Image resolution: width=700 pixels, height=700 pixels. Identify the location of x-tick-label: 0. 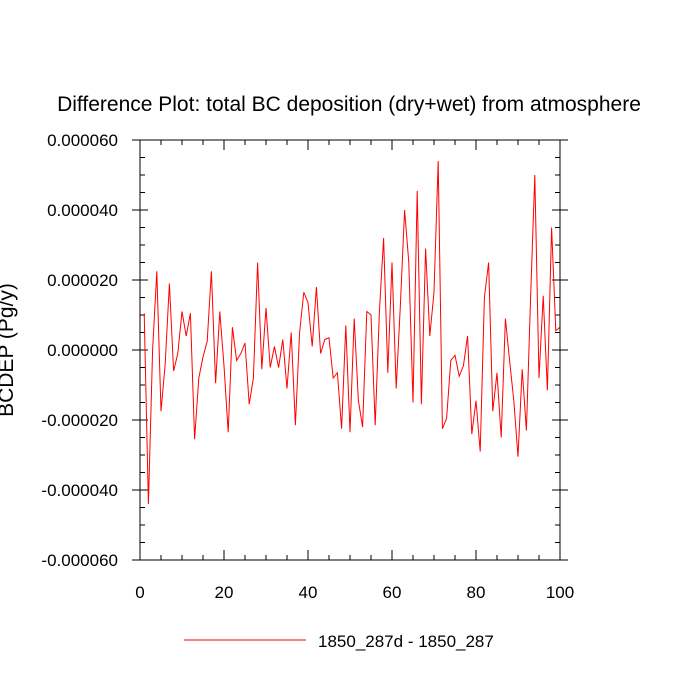
(139, 592).